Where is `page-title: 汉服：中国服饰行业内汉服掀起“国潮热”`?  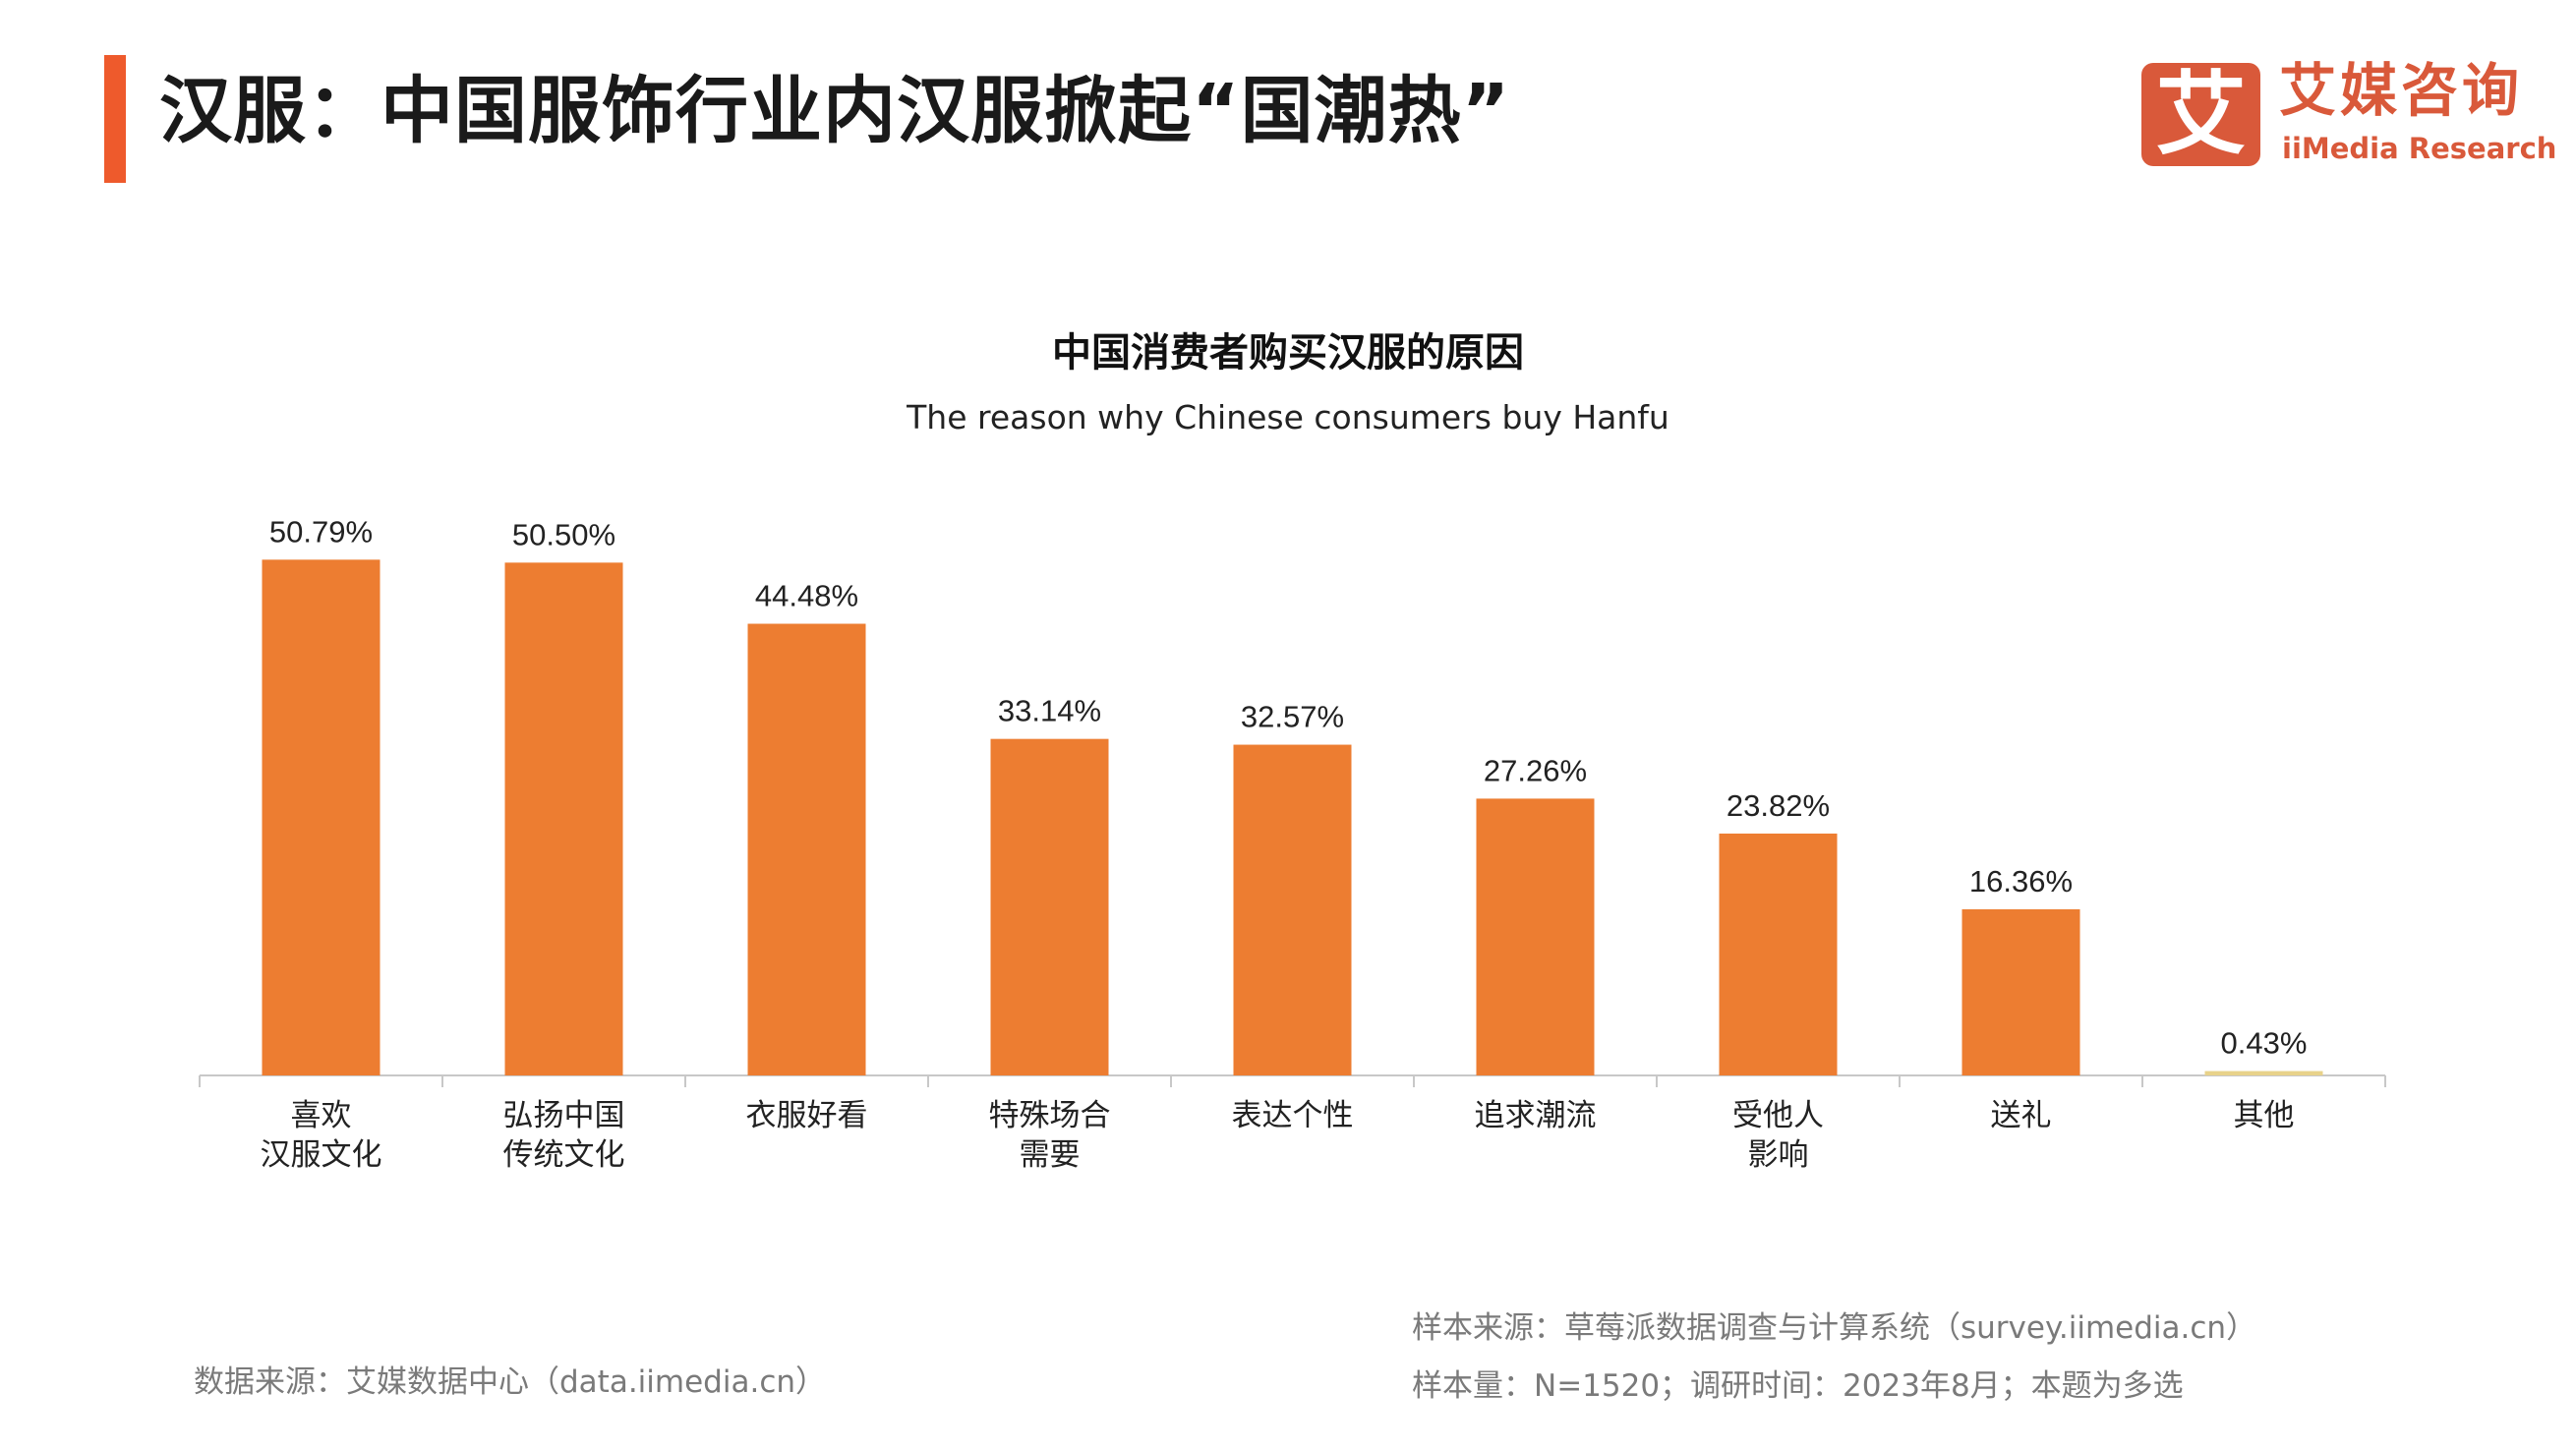
page-title: 汉服：中国服饰行业内汉服掀起“国潮热” is located at coordinates (835, 111).